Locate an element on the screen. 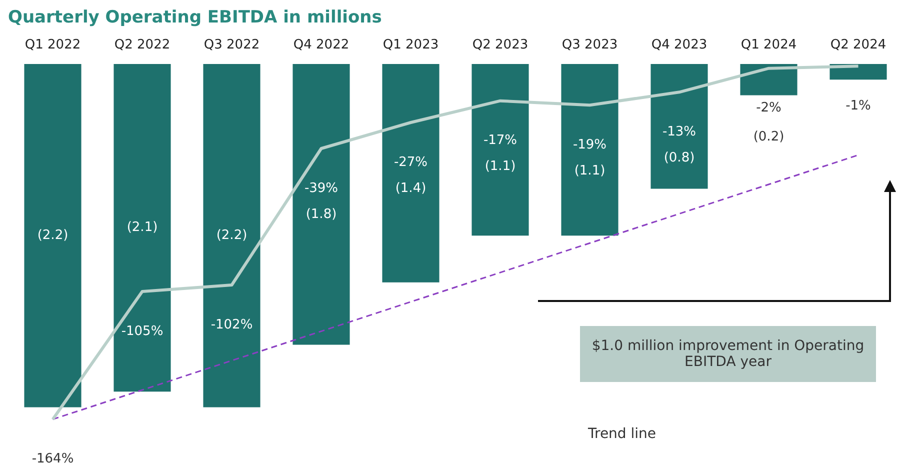 Image resolution: width=921 pixels, height=464 pixels. data-label: -27% is located at coordinates (411, 162).